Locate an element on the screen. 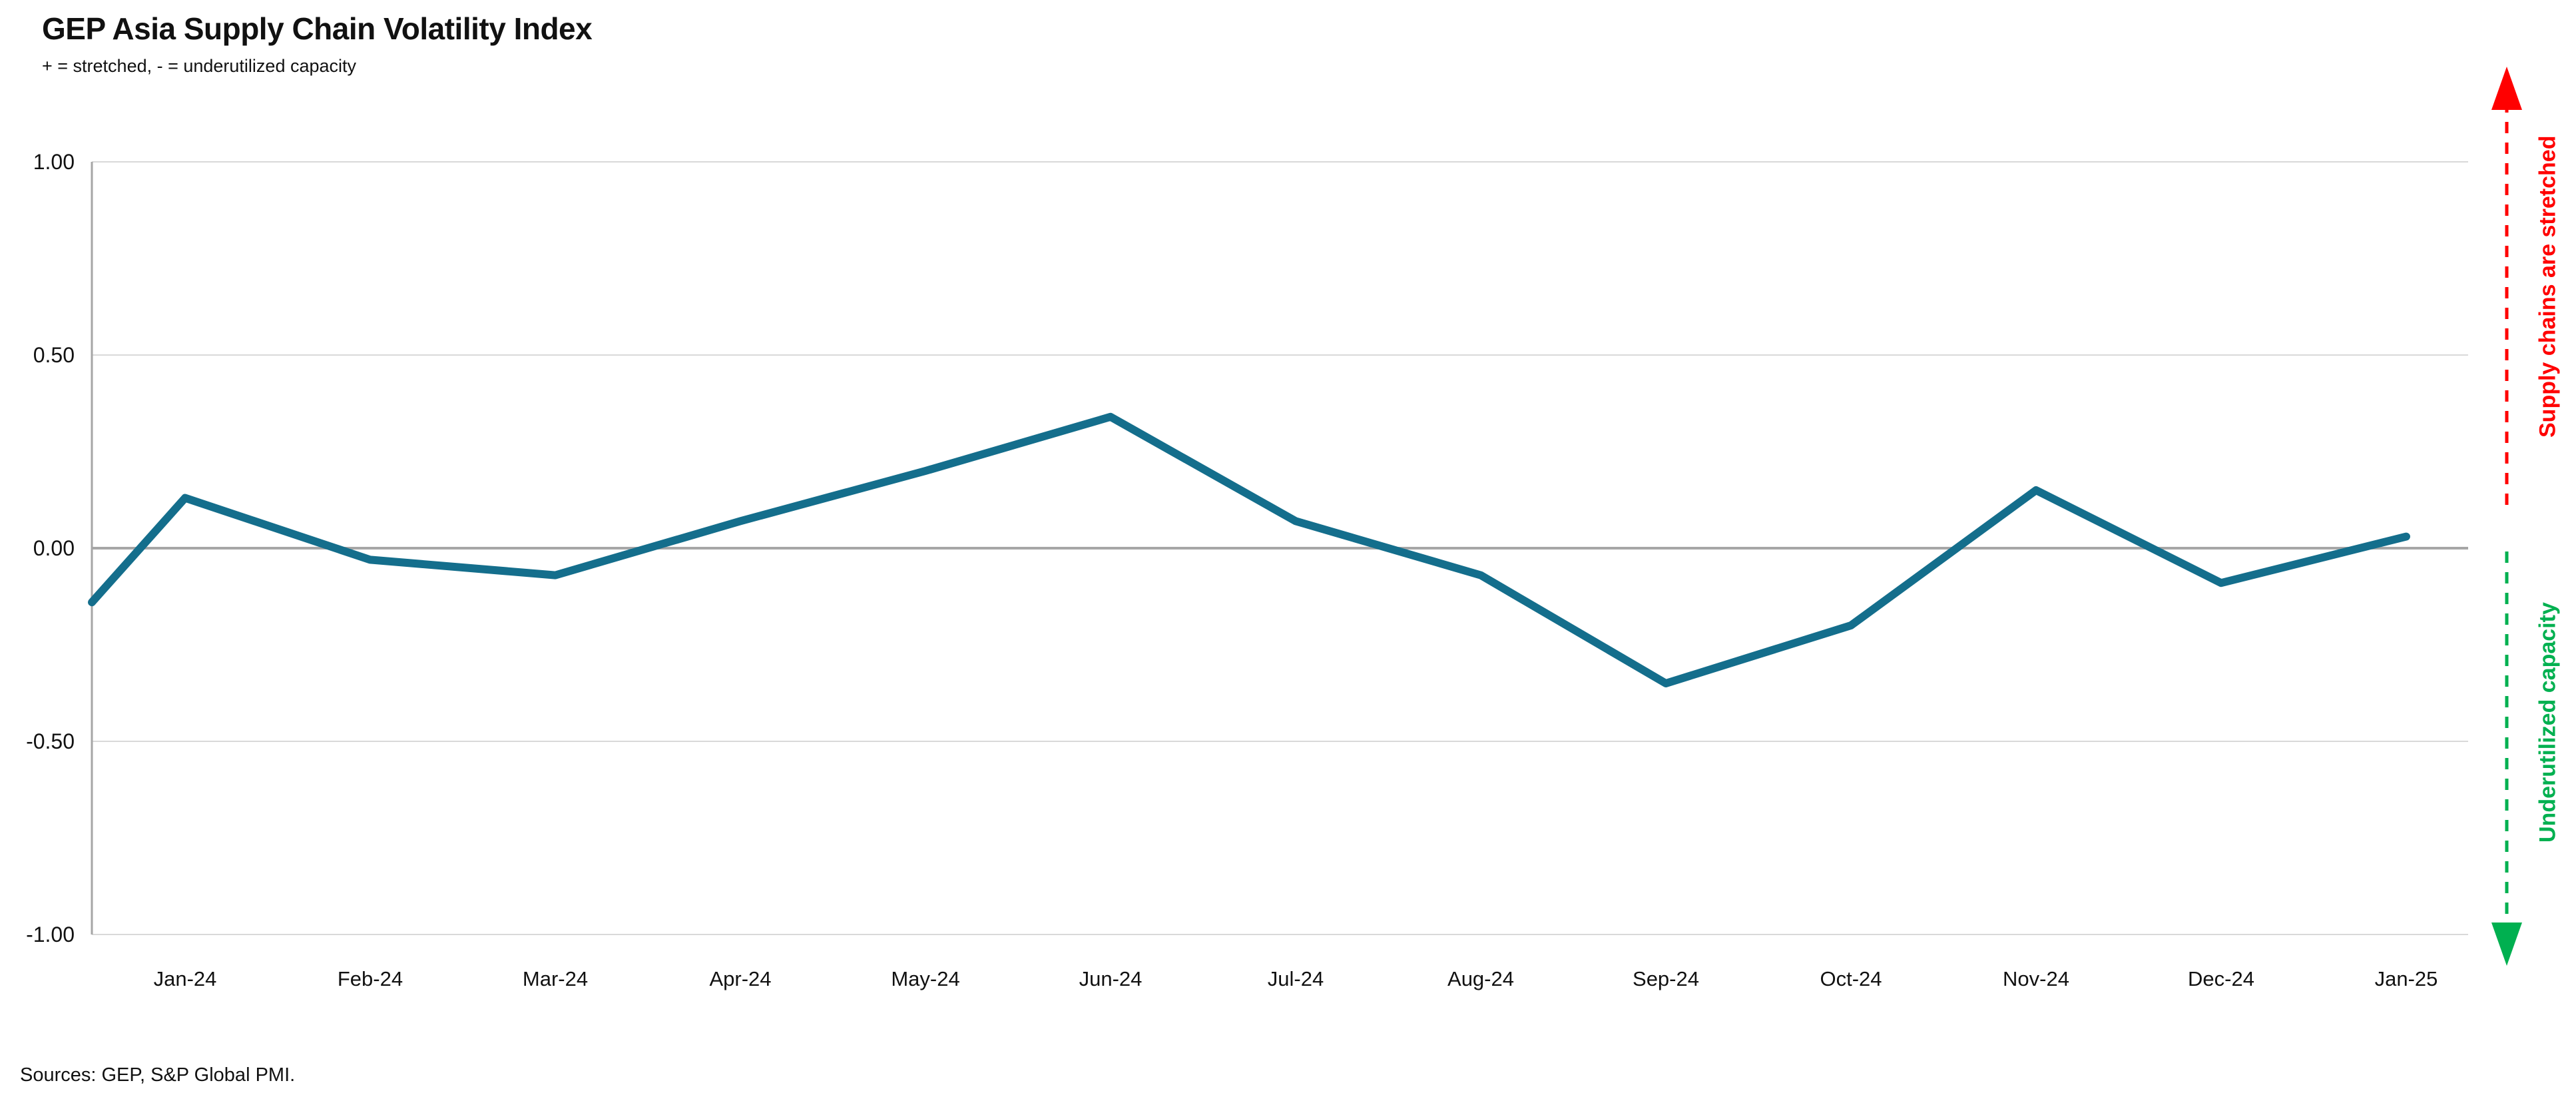 This screenshot has height=1111, width=2576. x-tick-label: Mar-24 is located at coordinates (555, 978).